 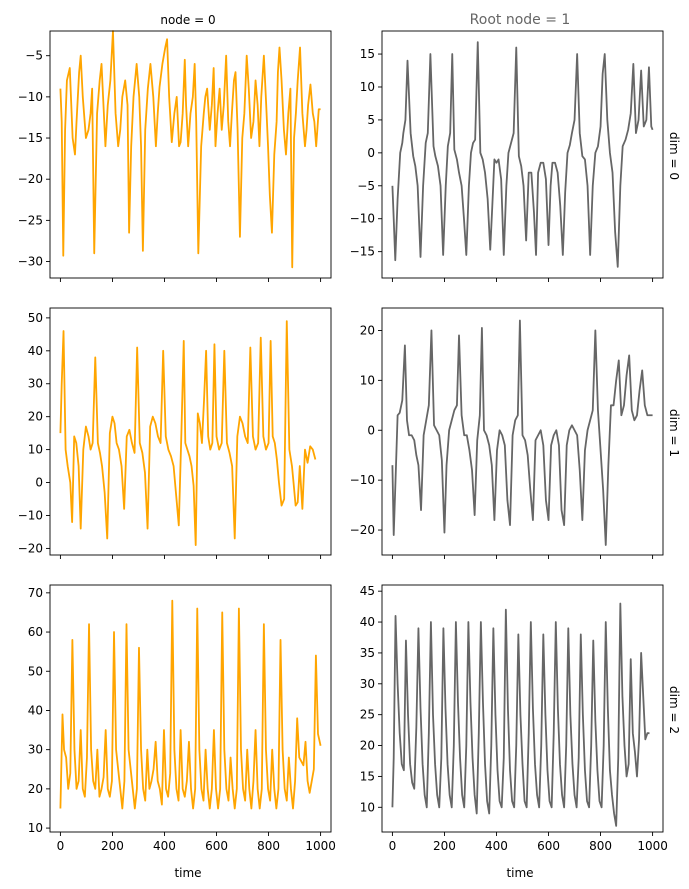 I want to click on y-tick-label: −30, so click(x=30, y=262).